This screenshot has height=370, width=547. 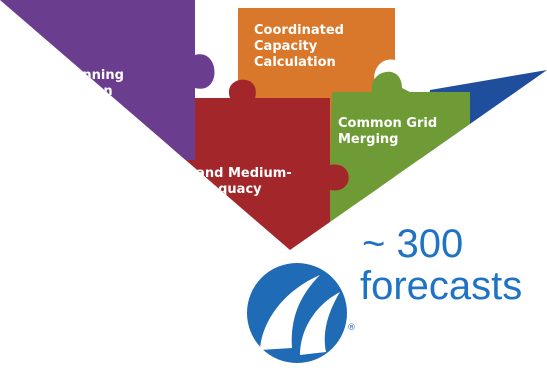 I want to click on orange-piece-label-line1: Coordinated, so click(x=299, y=30).